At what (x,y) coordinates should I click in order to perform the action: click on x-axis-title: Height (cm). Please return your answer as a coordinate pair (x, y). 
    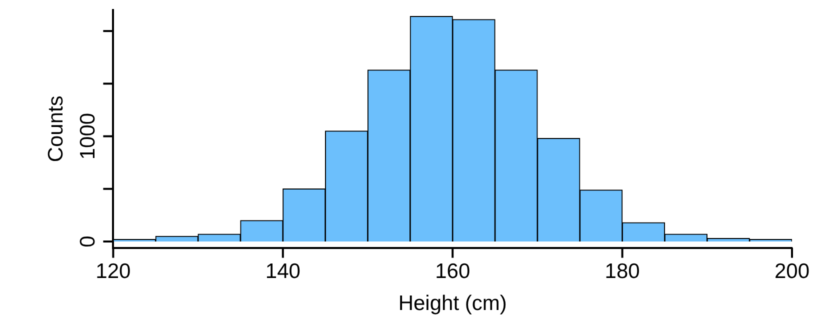
    Looking at the image, I should click on (452, 304).